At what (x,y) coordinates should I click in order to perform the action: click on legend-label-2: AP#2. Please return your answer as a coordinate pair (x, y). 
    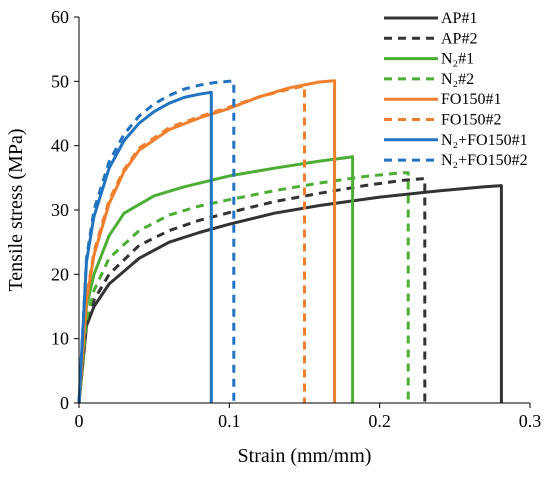
    Looking at the image, I should click on (459, 38).